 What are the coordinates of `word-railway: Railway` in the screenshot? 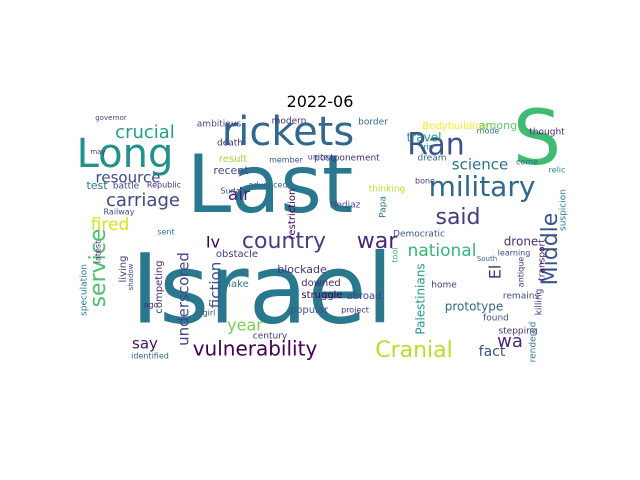 It's located at (119, 212).